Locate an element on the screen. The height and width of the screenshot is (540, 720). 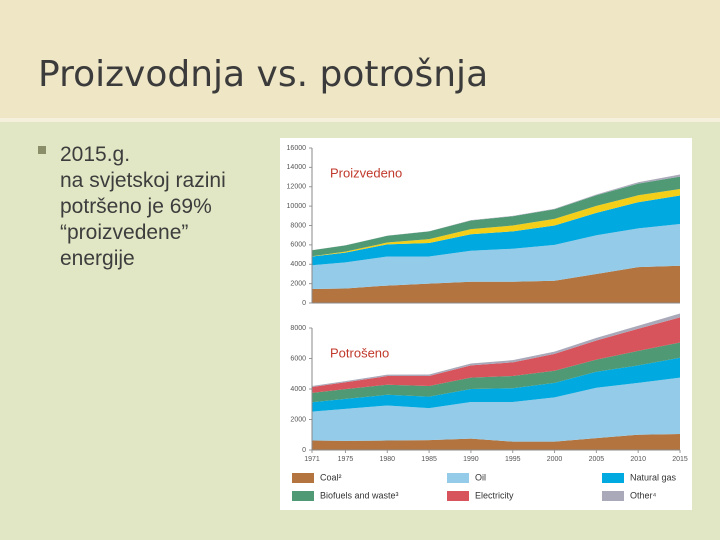
legend-label: Other⁴ is located at coordinates (643, 495).